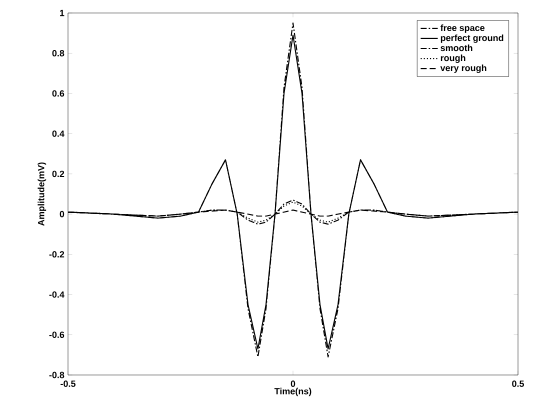 Image resolution: width=534 pixels, height=405 pixels. What do you see at coordinates (58, 93) in the screenshot?
I see `y-tick-label: 0.6` at bounding box center [58, 93].